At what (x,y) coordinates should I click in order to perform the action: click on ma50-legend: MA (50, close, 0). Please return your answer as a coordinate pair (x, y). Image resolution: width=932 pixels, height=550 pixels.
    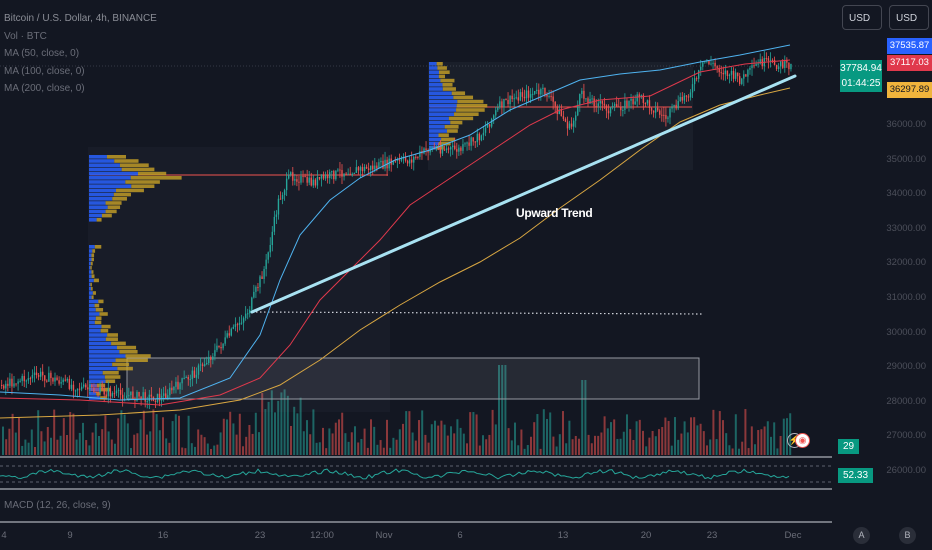
    Looking at the image, I should click on (42, 53).